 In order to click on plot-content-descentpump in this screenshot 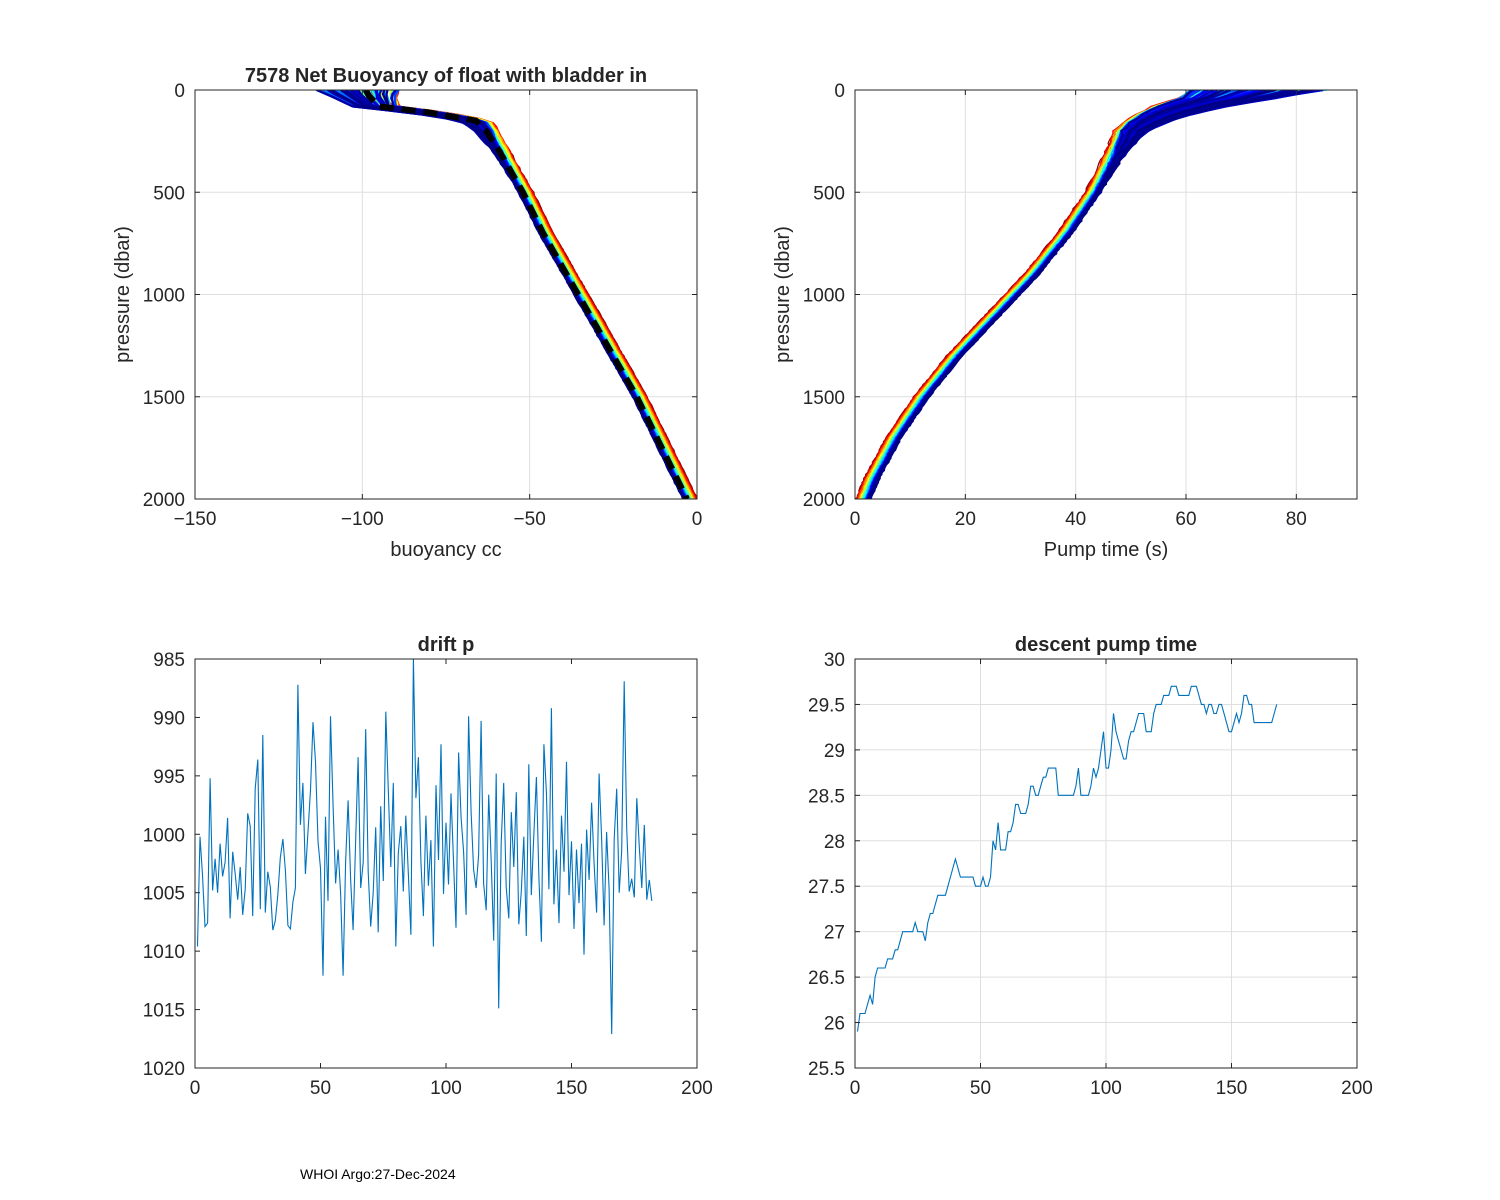, I will do `click(1067, 858)`.